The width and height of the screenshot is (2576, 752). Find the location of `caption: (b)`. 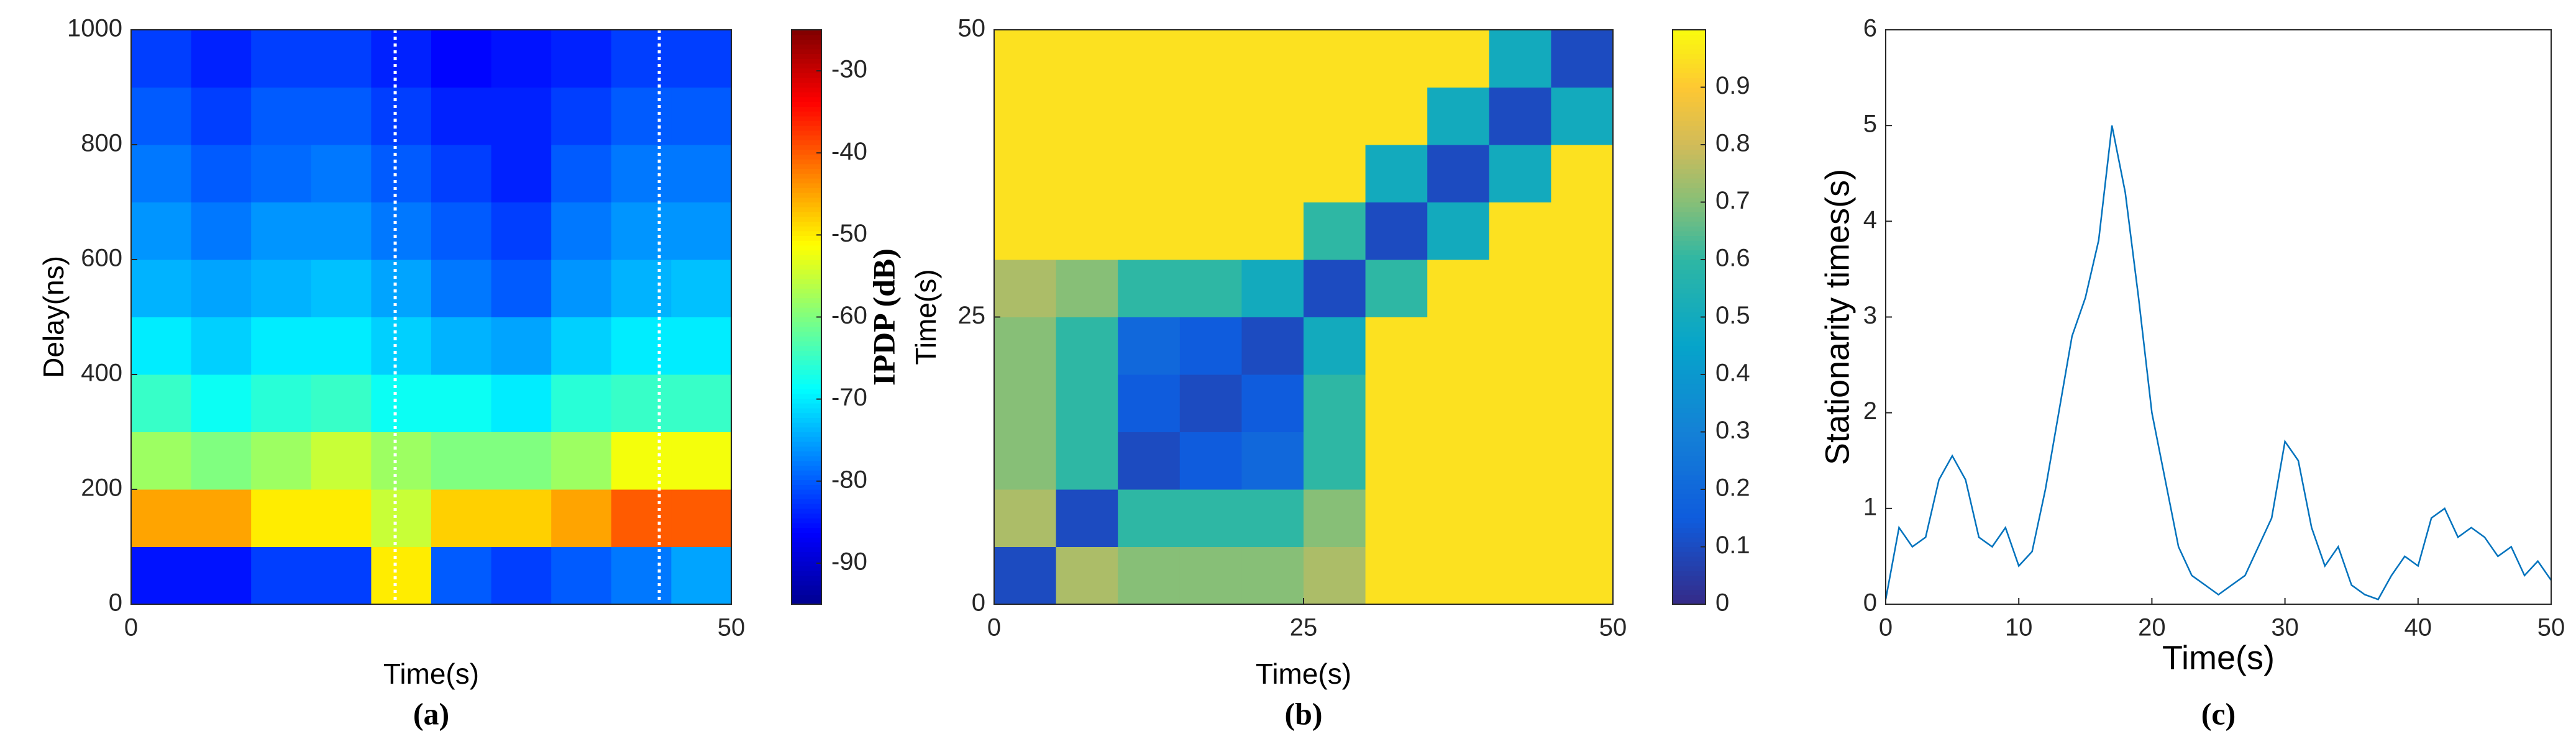

caption: (b) is located at coordinates (1303, 714).